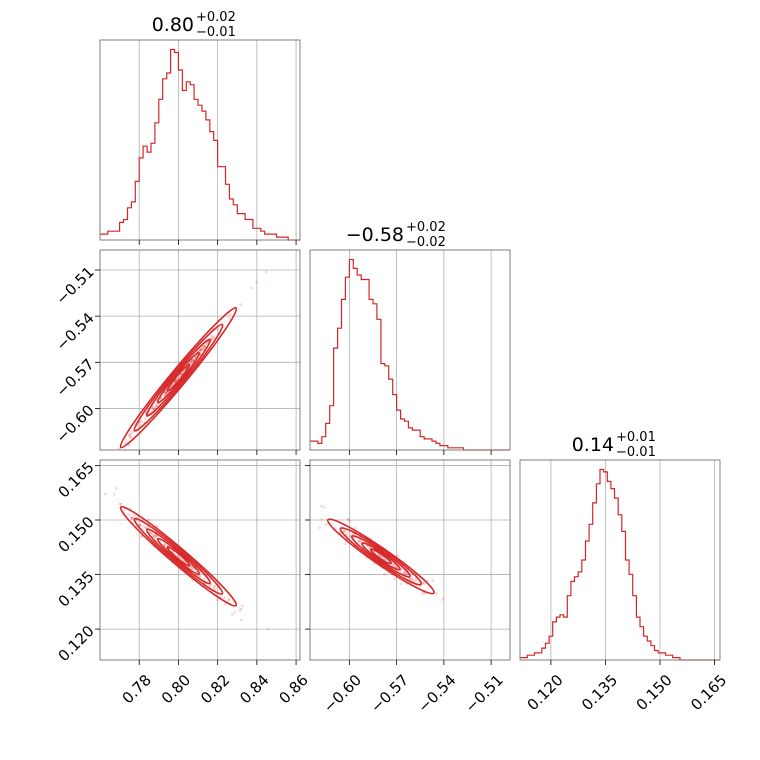 The image size is (760, 760). I want to click on diag-2-frame, so click(620, 560).